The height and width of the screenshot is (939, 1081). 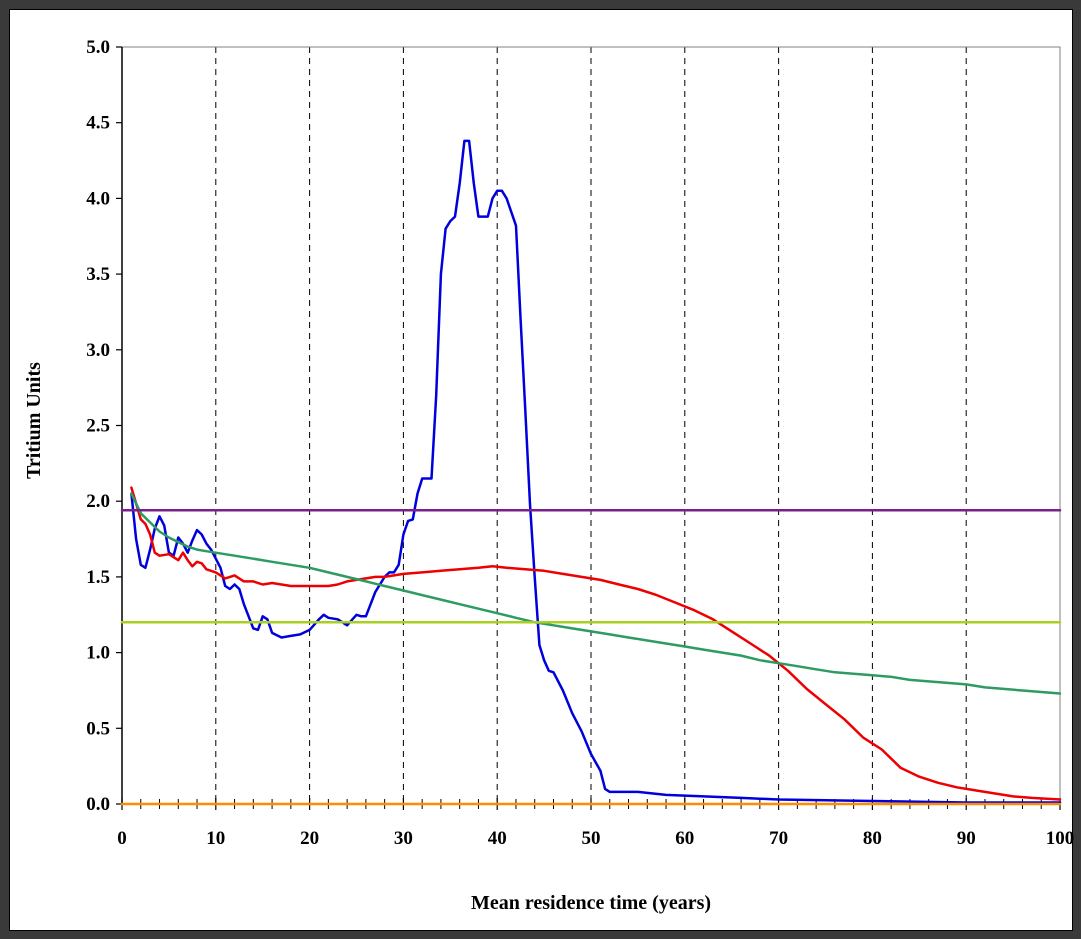 What do you see at coordinates (98, 653) in the screenshot?
I see `y-tick-label: 1.0` at bounding box center [98, 653].